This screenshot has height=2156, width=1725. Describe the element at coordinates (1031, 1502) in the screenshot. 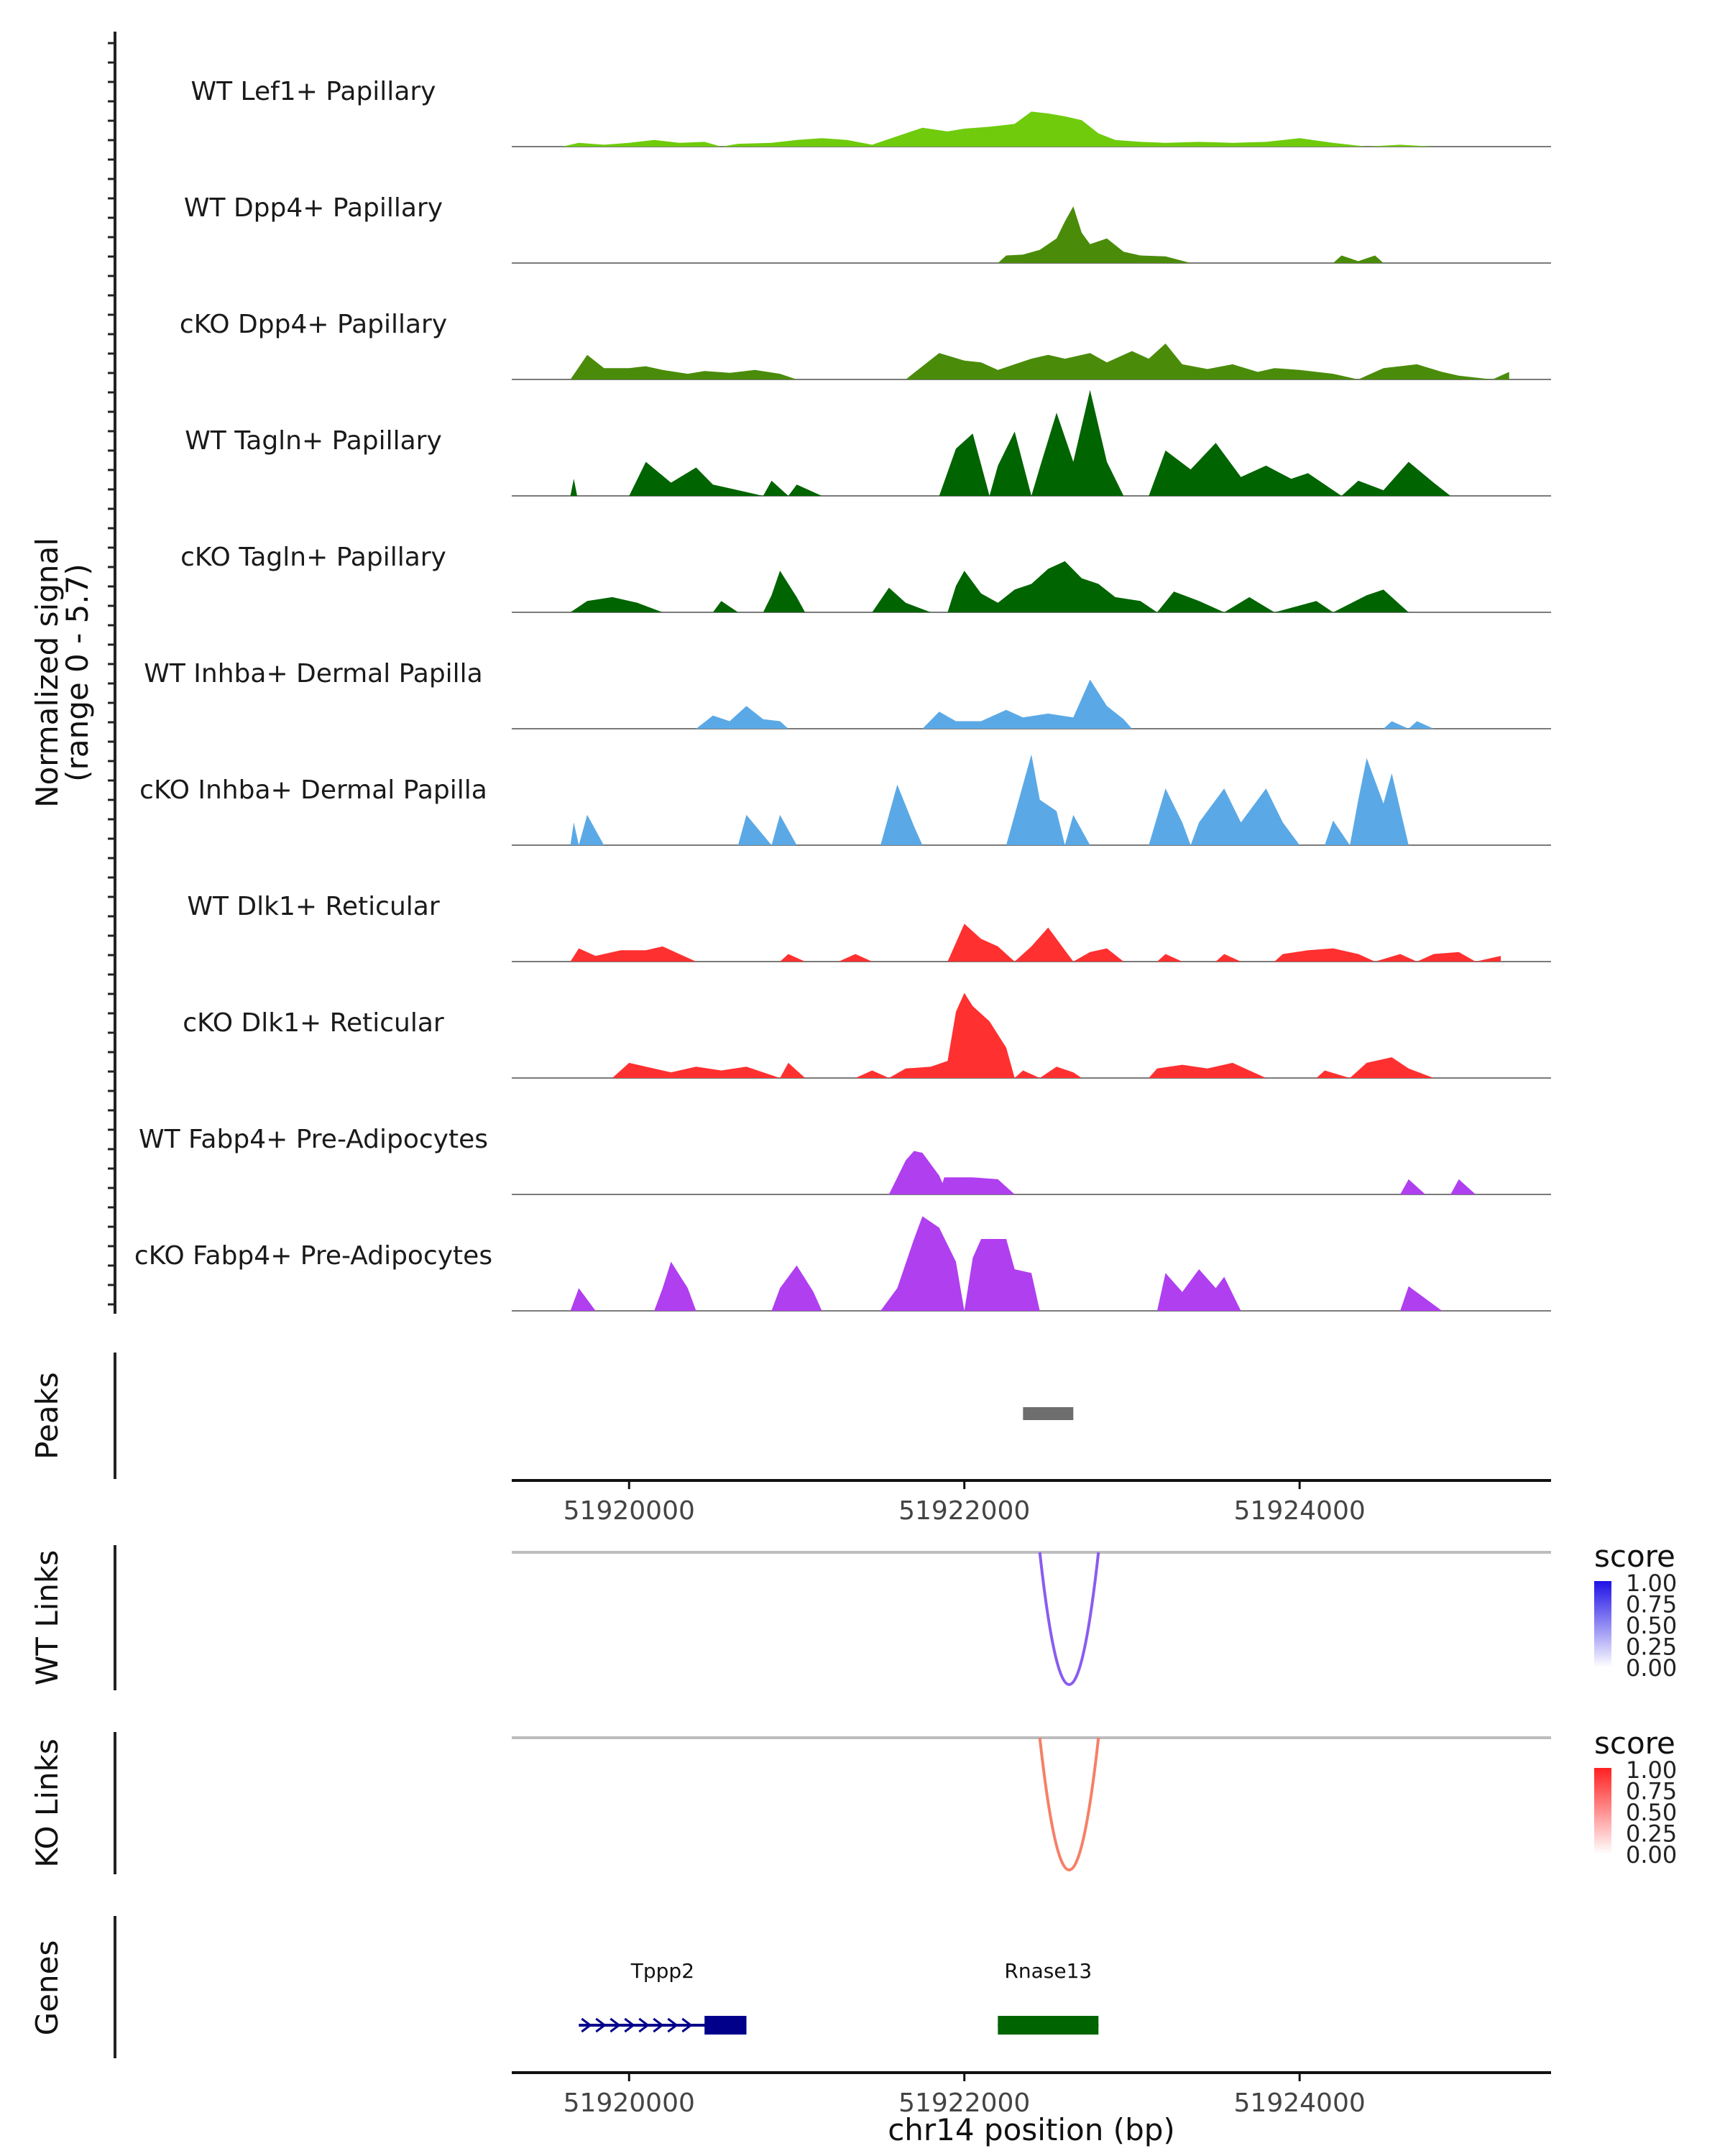

I see `peaks-x-axis: 51920000 51922000 51924000` at that location.